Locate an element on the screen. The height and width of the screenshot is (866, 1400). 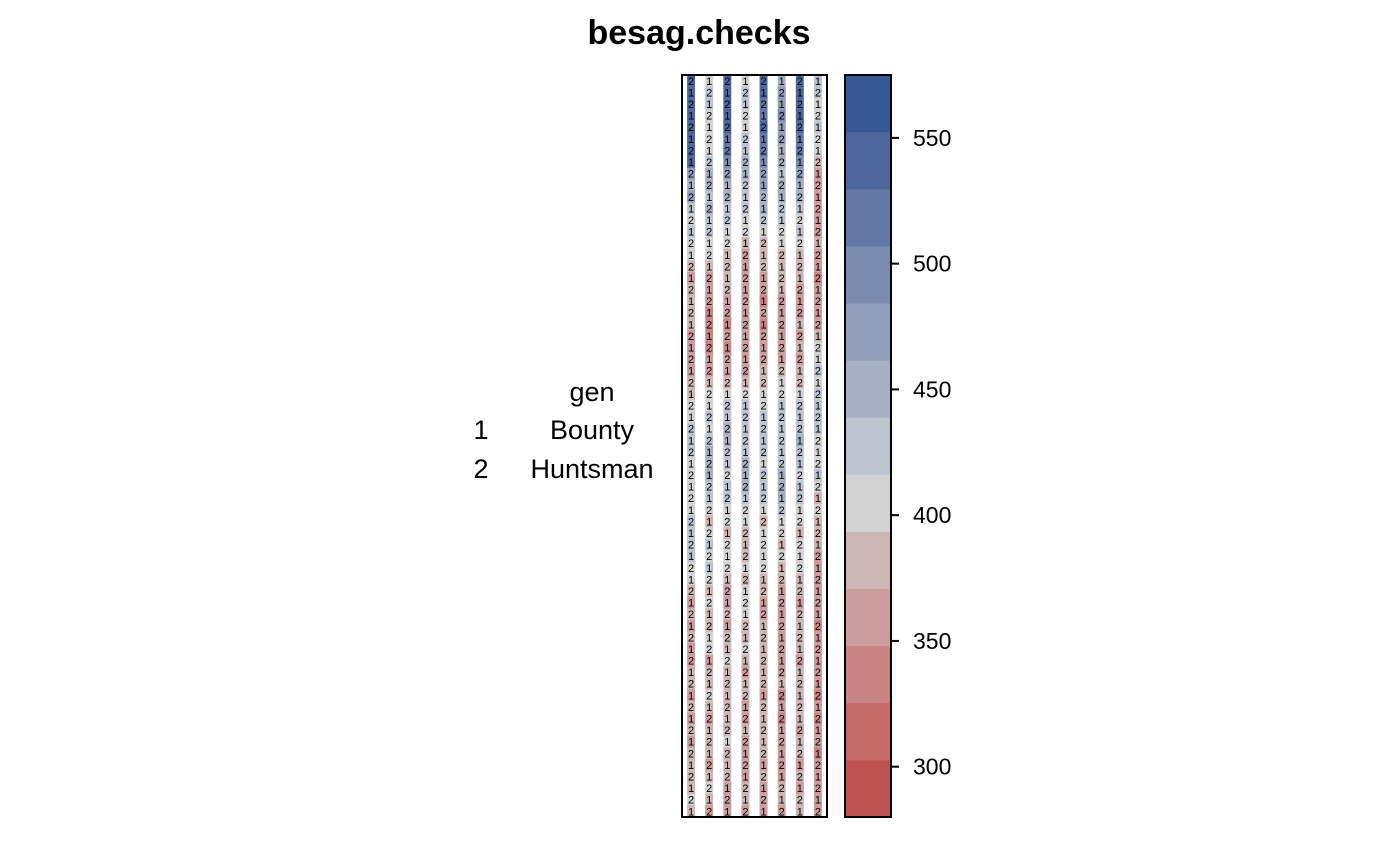
colorkey-tick-label: 500 is located at coordinates (932, 264).